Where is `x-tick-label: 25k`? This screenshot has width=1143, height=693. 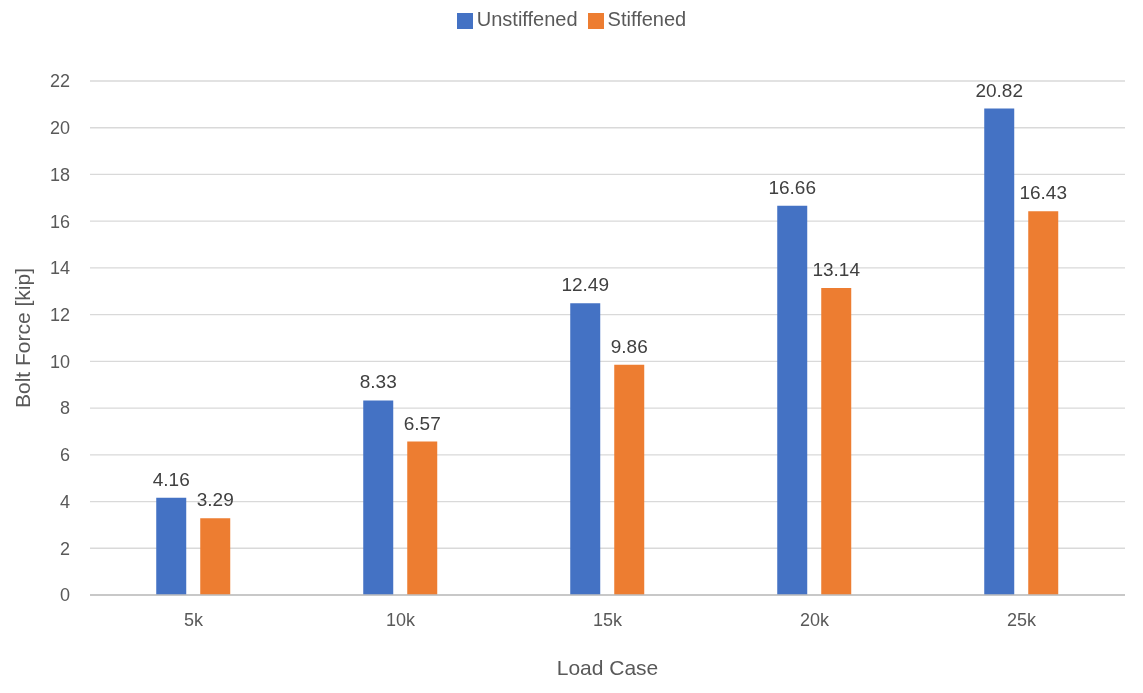
x-tick-label: 25k is located at coordinates (1022, 619).